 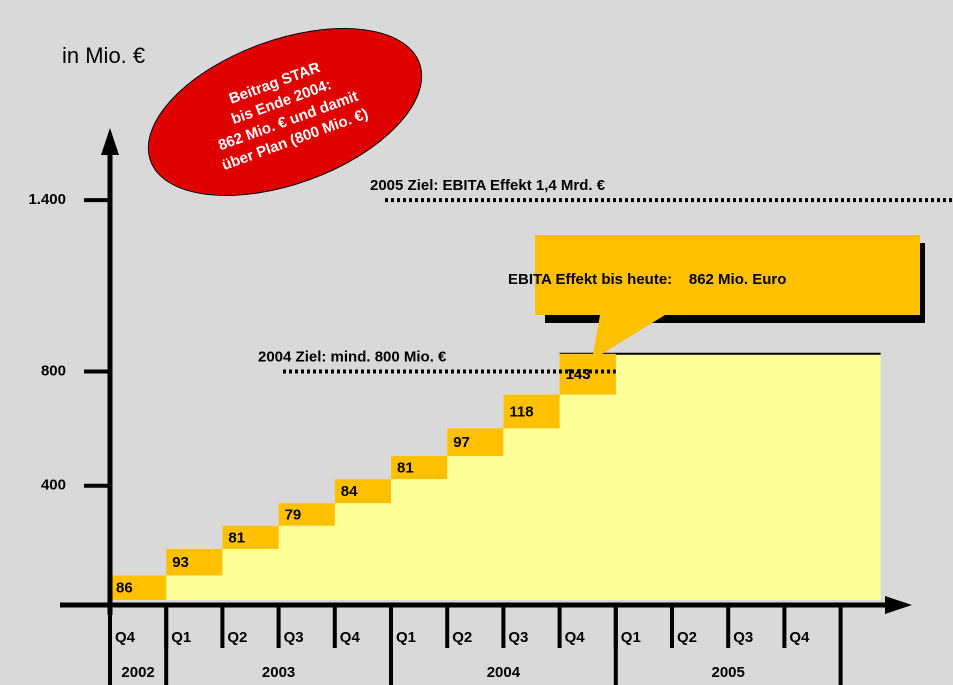 What do you see at coordinates (103, 55) in the screenshot?
I see `y-axis-label: in Mio. €` at bounding box center [103, 55].